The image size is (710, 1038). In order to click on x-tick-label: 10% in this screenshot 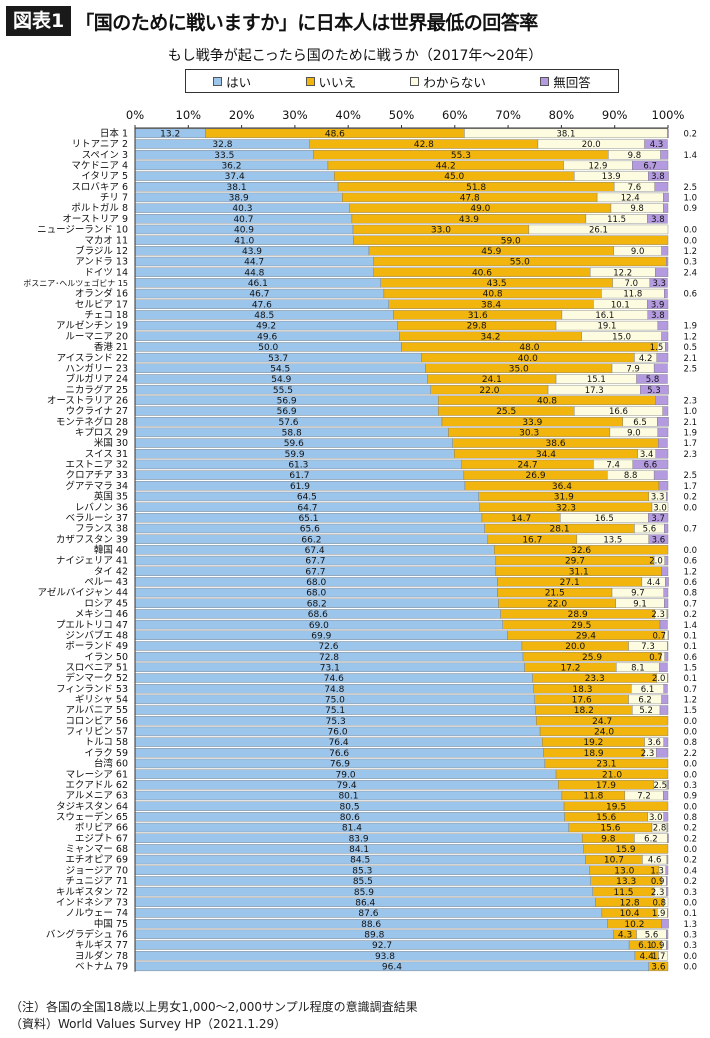, I will do `click(189, 115)`.